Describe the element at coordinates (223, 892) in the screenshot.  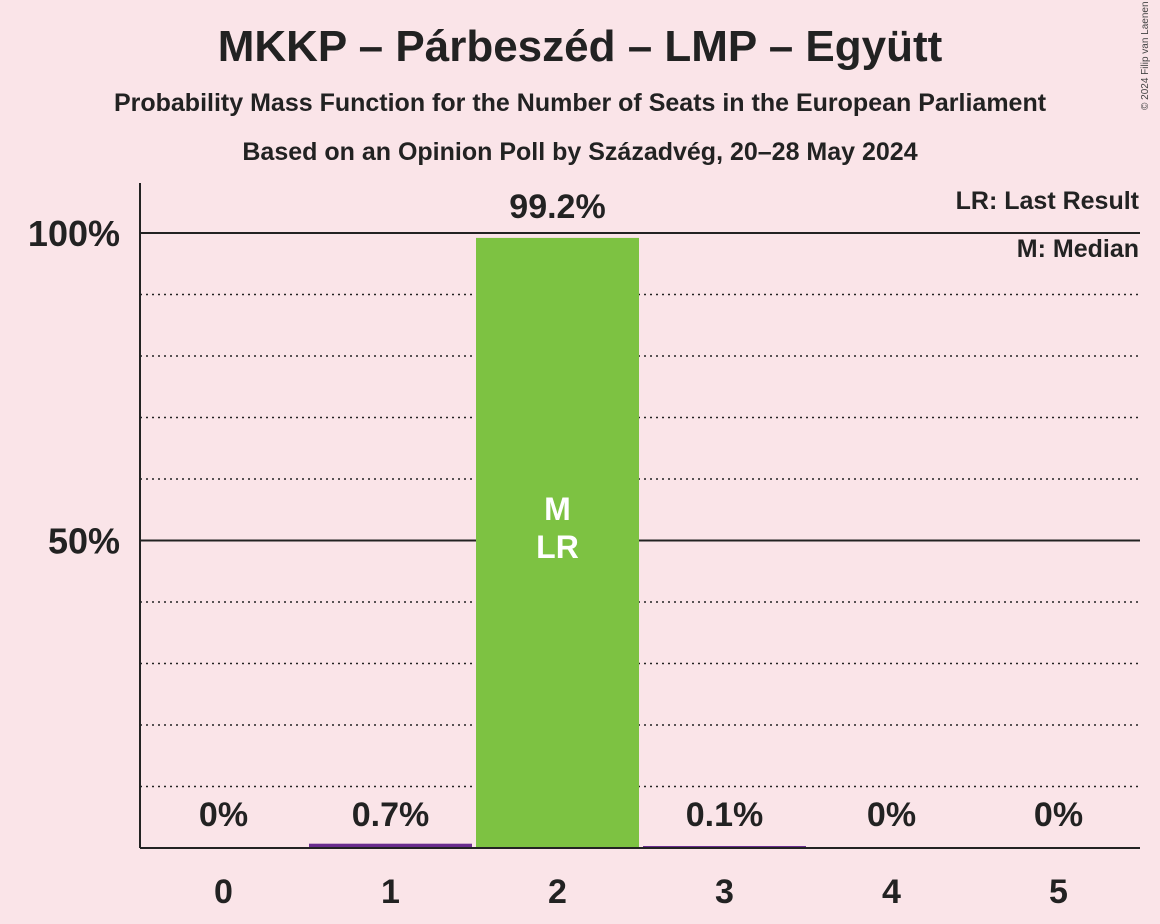
I see `x-tick-label: 0` at that location.